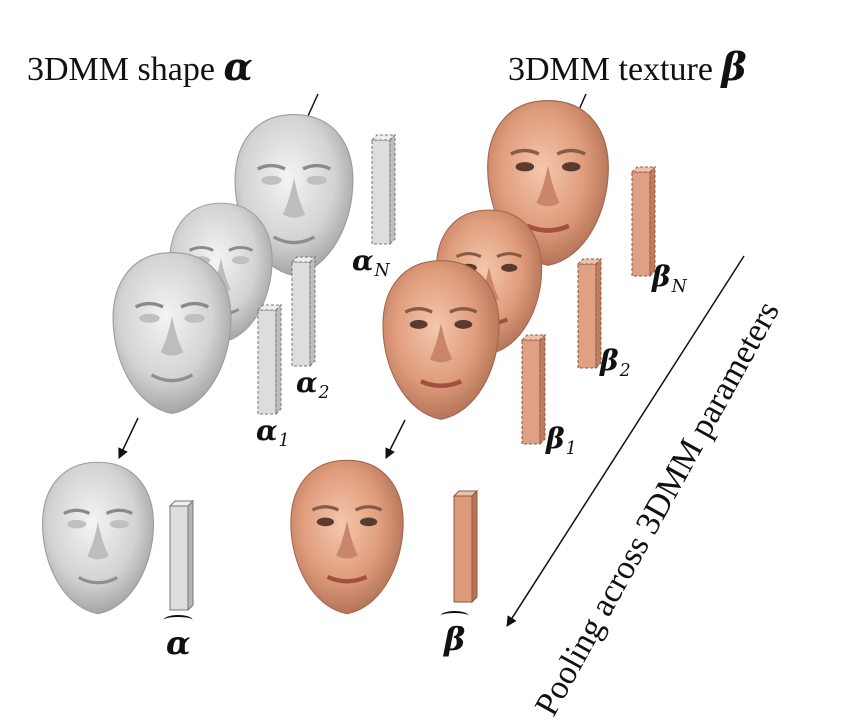  What do you see at coordinates (455, 639) in the screenshot?
I see `beta-hat-label: β` at bounding box center [455, 639].